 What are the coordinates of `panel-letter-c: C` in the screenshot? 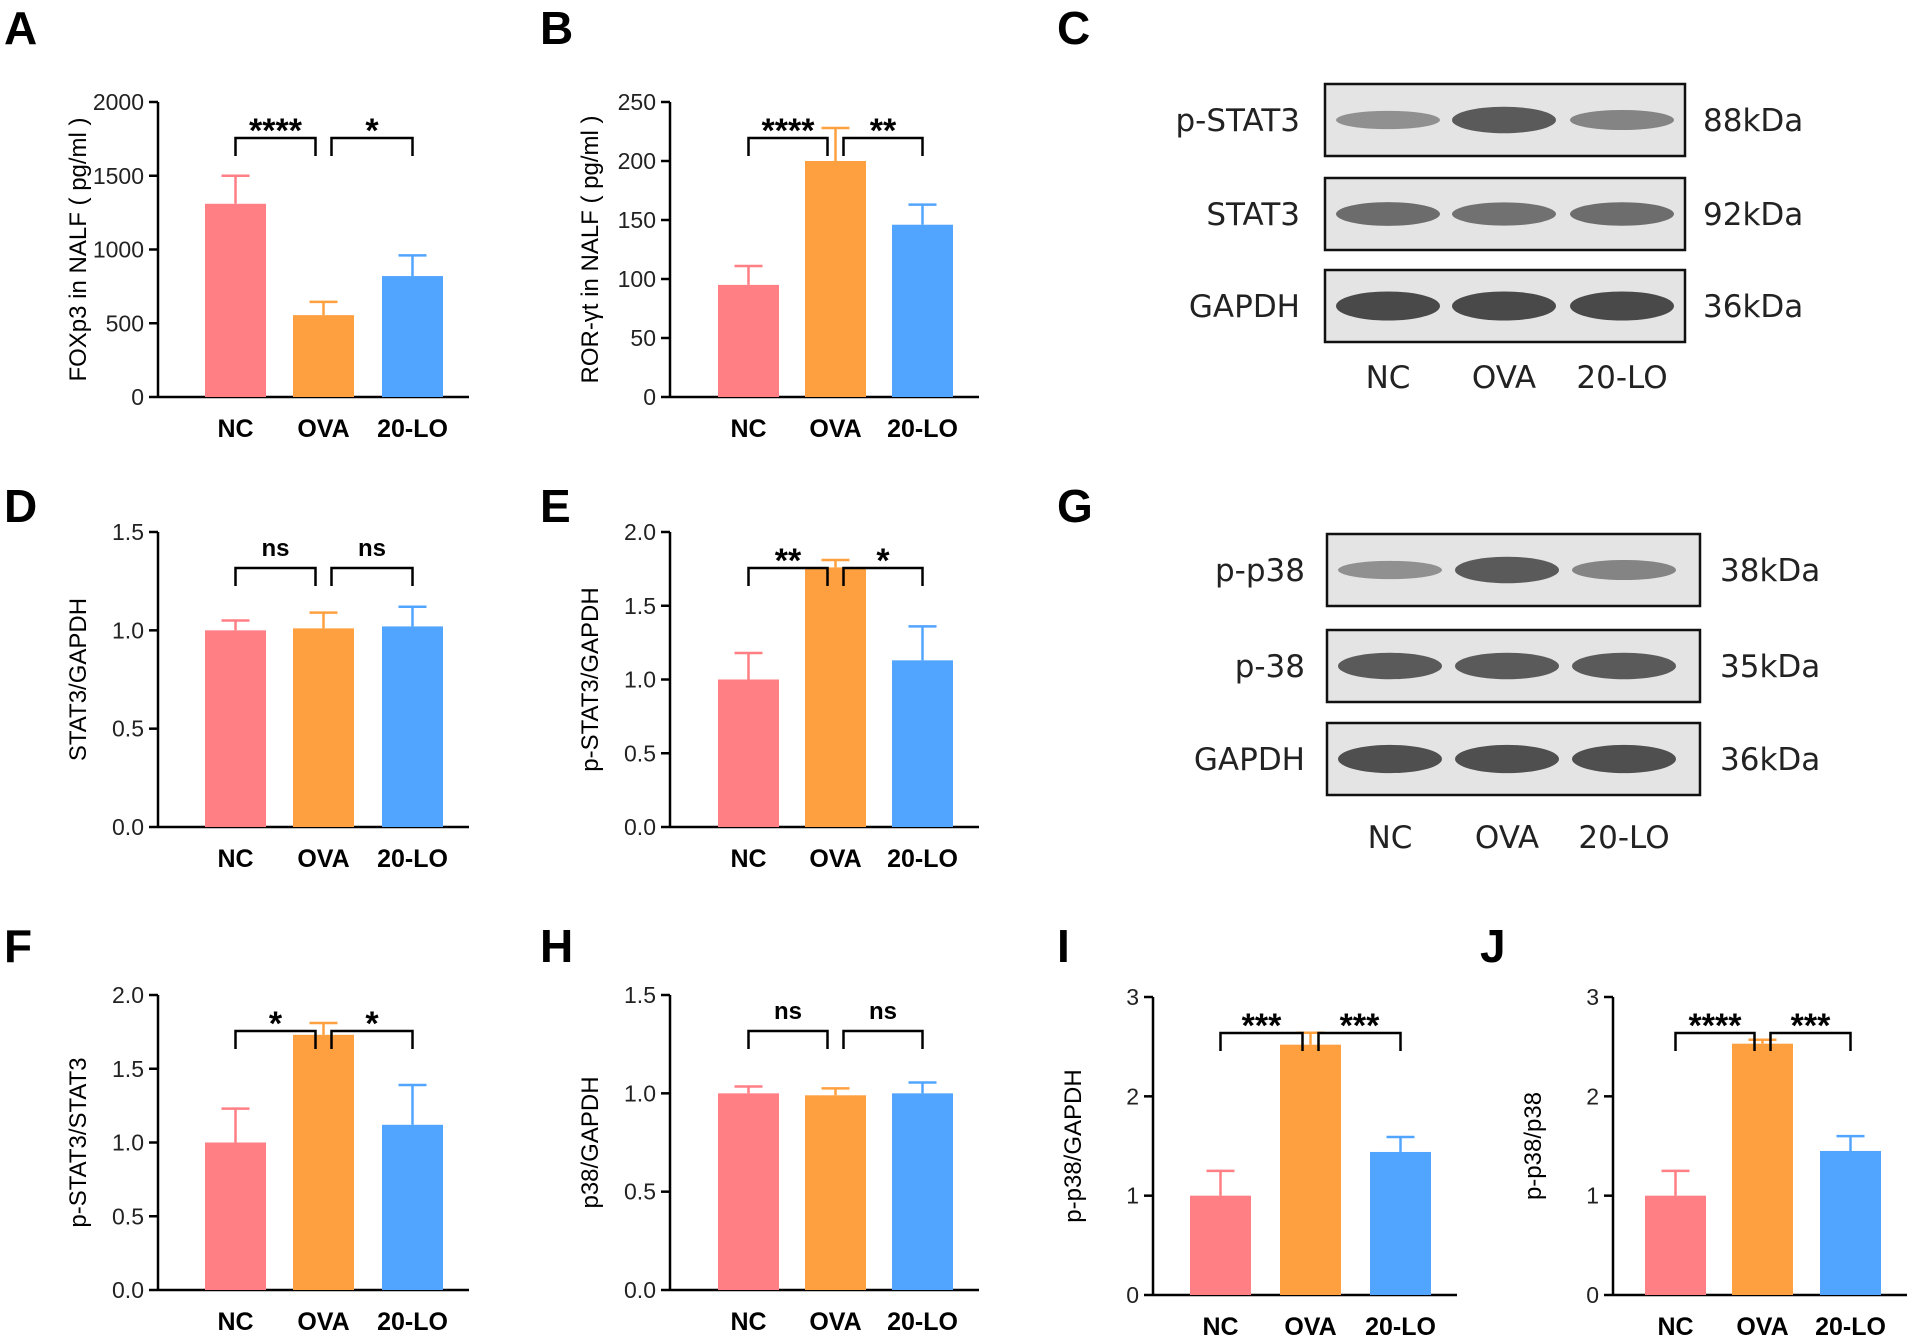 It's located at (1073, 28).